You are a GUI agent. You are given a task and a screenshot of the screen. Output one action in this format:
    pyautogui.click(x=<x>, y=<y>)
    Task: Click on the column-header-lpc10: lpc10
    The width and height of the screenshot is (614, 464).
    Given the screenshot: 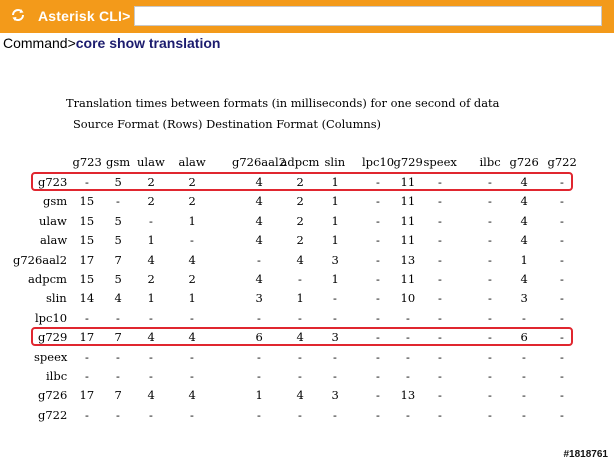 What is the action you would take?
    pyautogui.click(x=378, y=162)
    